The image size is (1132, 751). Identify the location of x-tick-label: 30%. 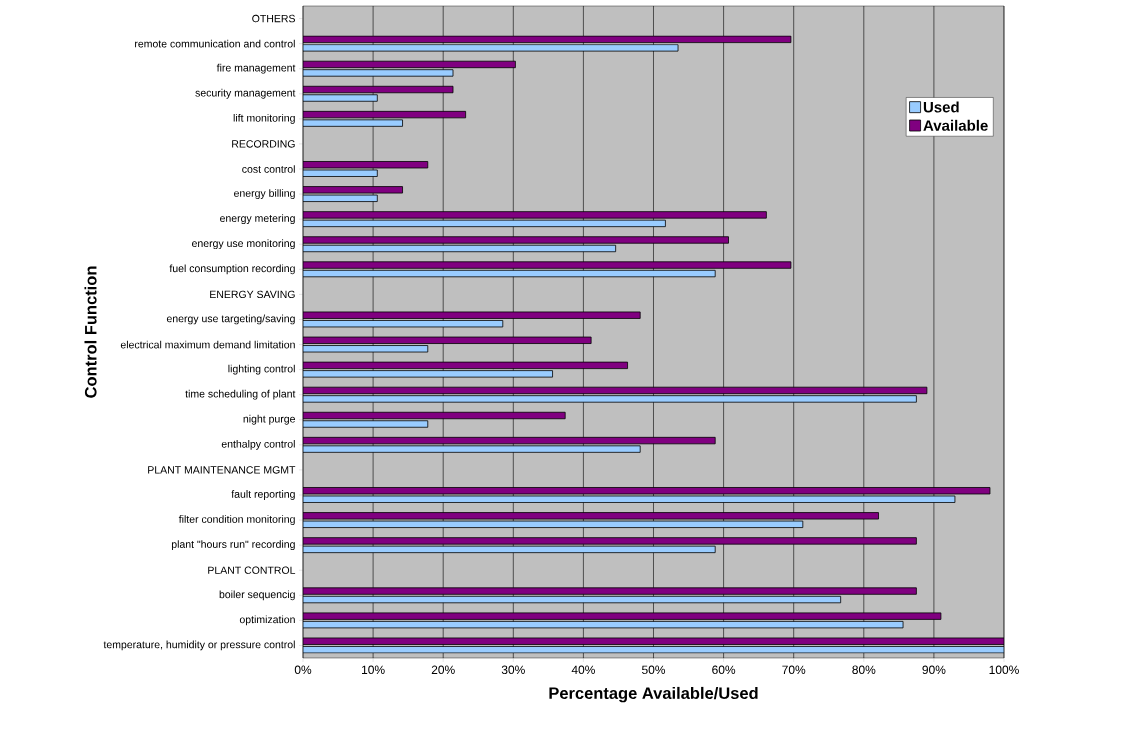
(513, 670).